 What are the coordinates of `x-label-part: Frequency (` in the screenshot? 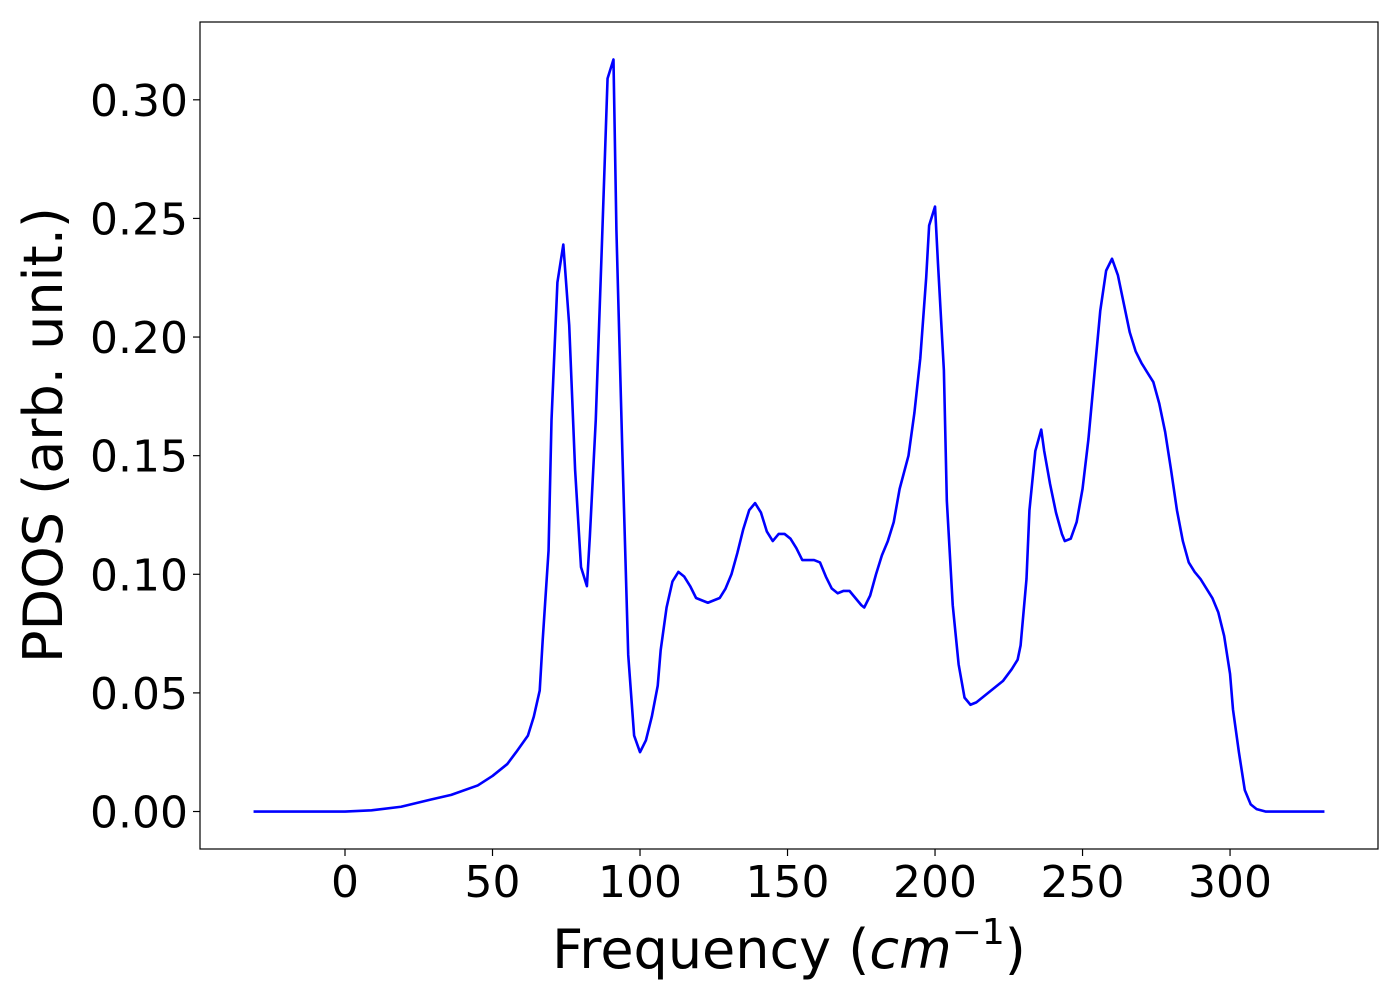 It's located at (710, 949).